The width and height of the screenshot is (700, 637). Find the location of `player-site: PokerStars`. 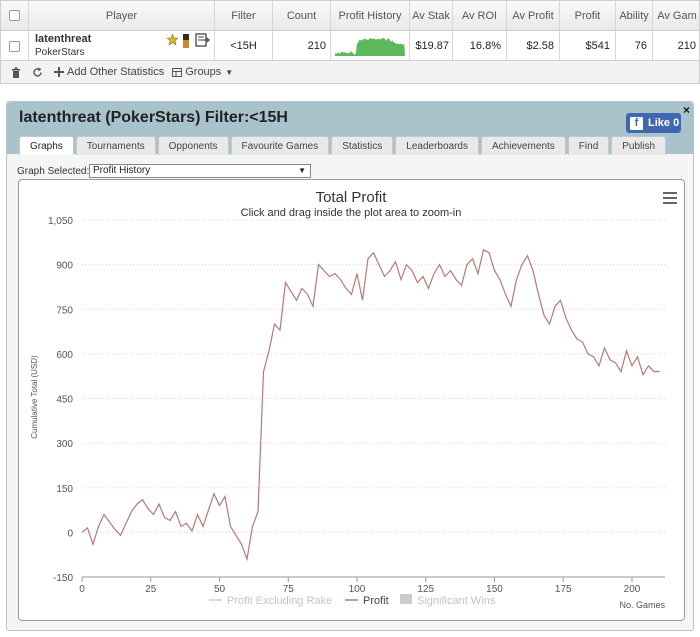

player-site: PokerStars is located at coordinates (60, 52).